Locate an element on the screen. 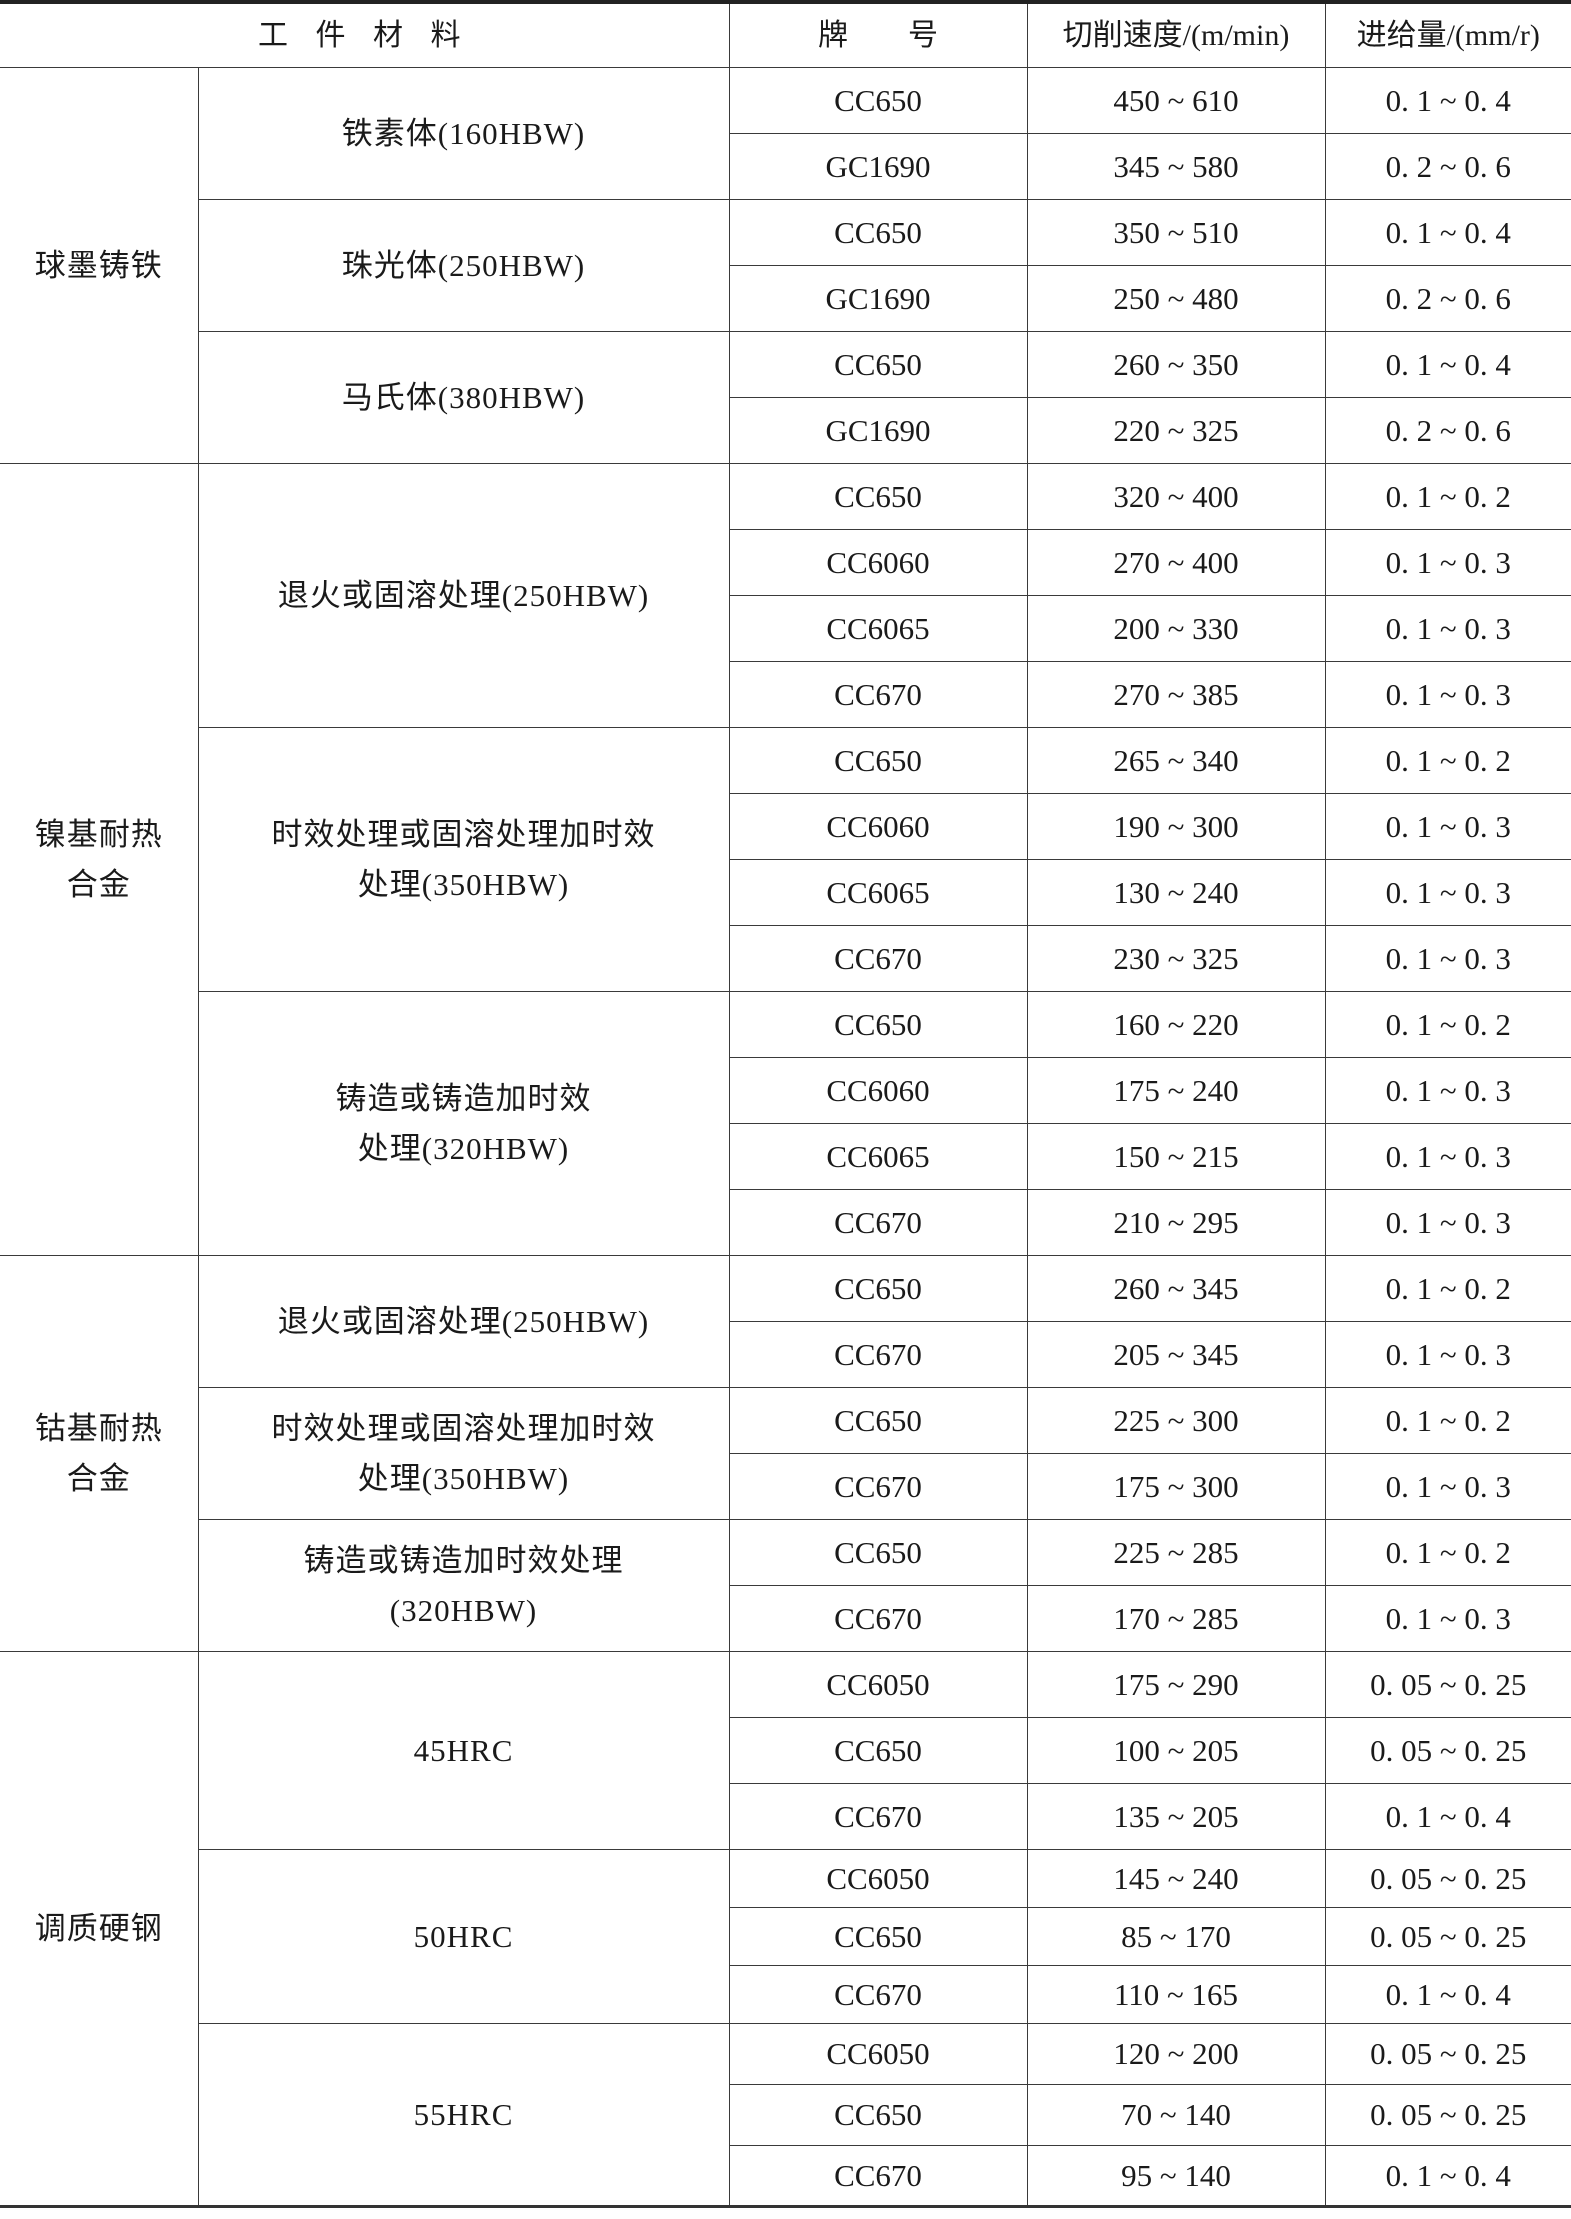 This screenshot has width=1571, height=2219. speed-cell: 270 ~ 400 is located at coordinates (1176, 562).